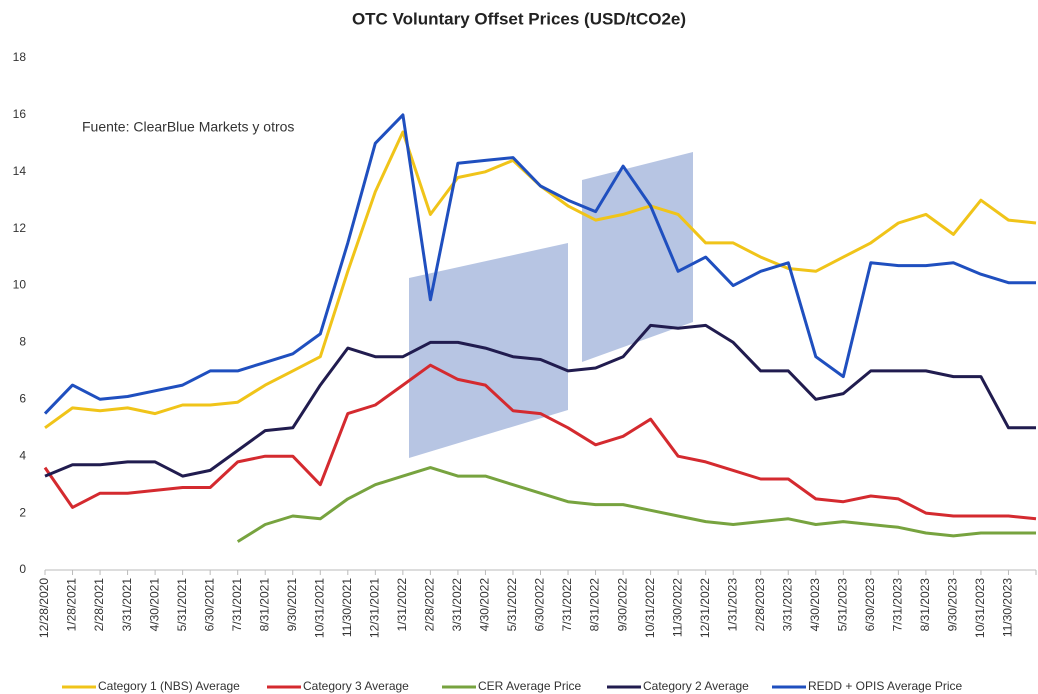 The height and width of the screenshot is (694, 1038). What do you see at coordinates (127, 605) in the screenshot?
I see `x-tick-label: 3/31/2021` at bounding box center [127, 605].